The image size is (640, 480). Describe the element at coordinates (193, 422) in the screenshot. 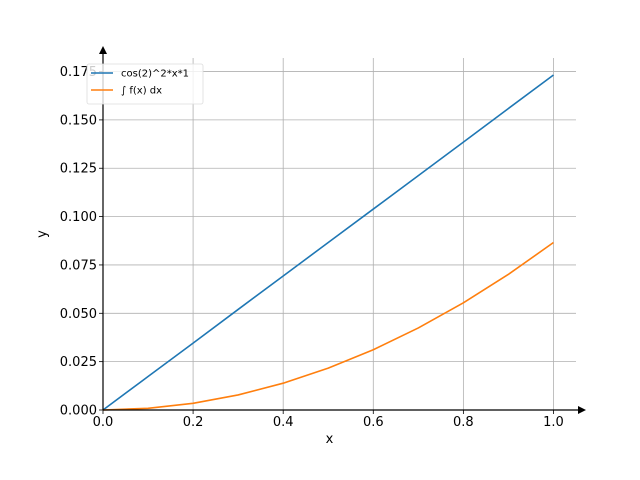

I see `x-tick-label: 0.2` at that location.